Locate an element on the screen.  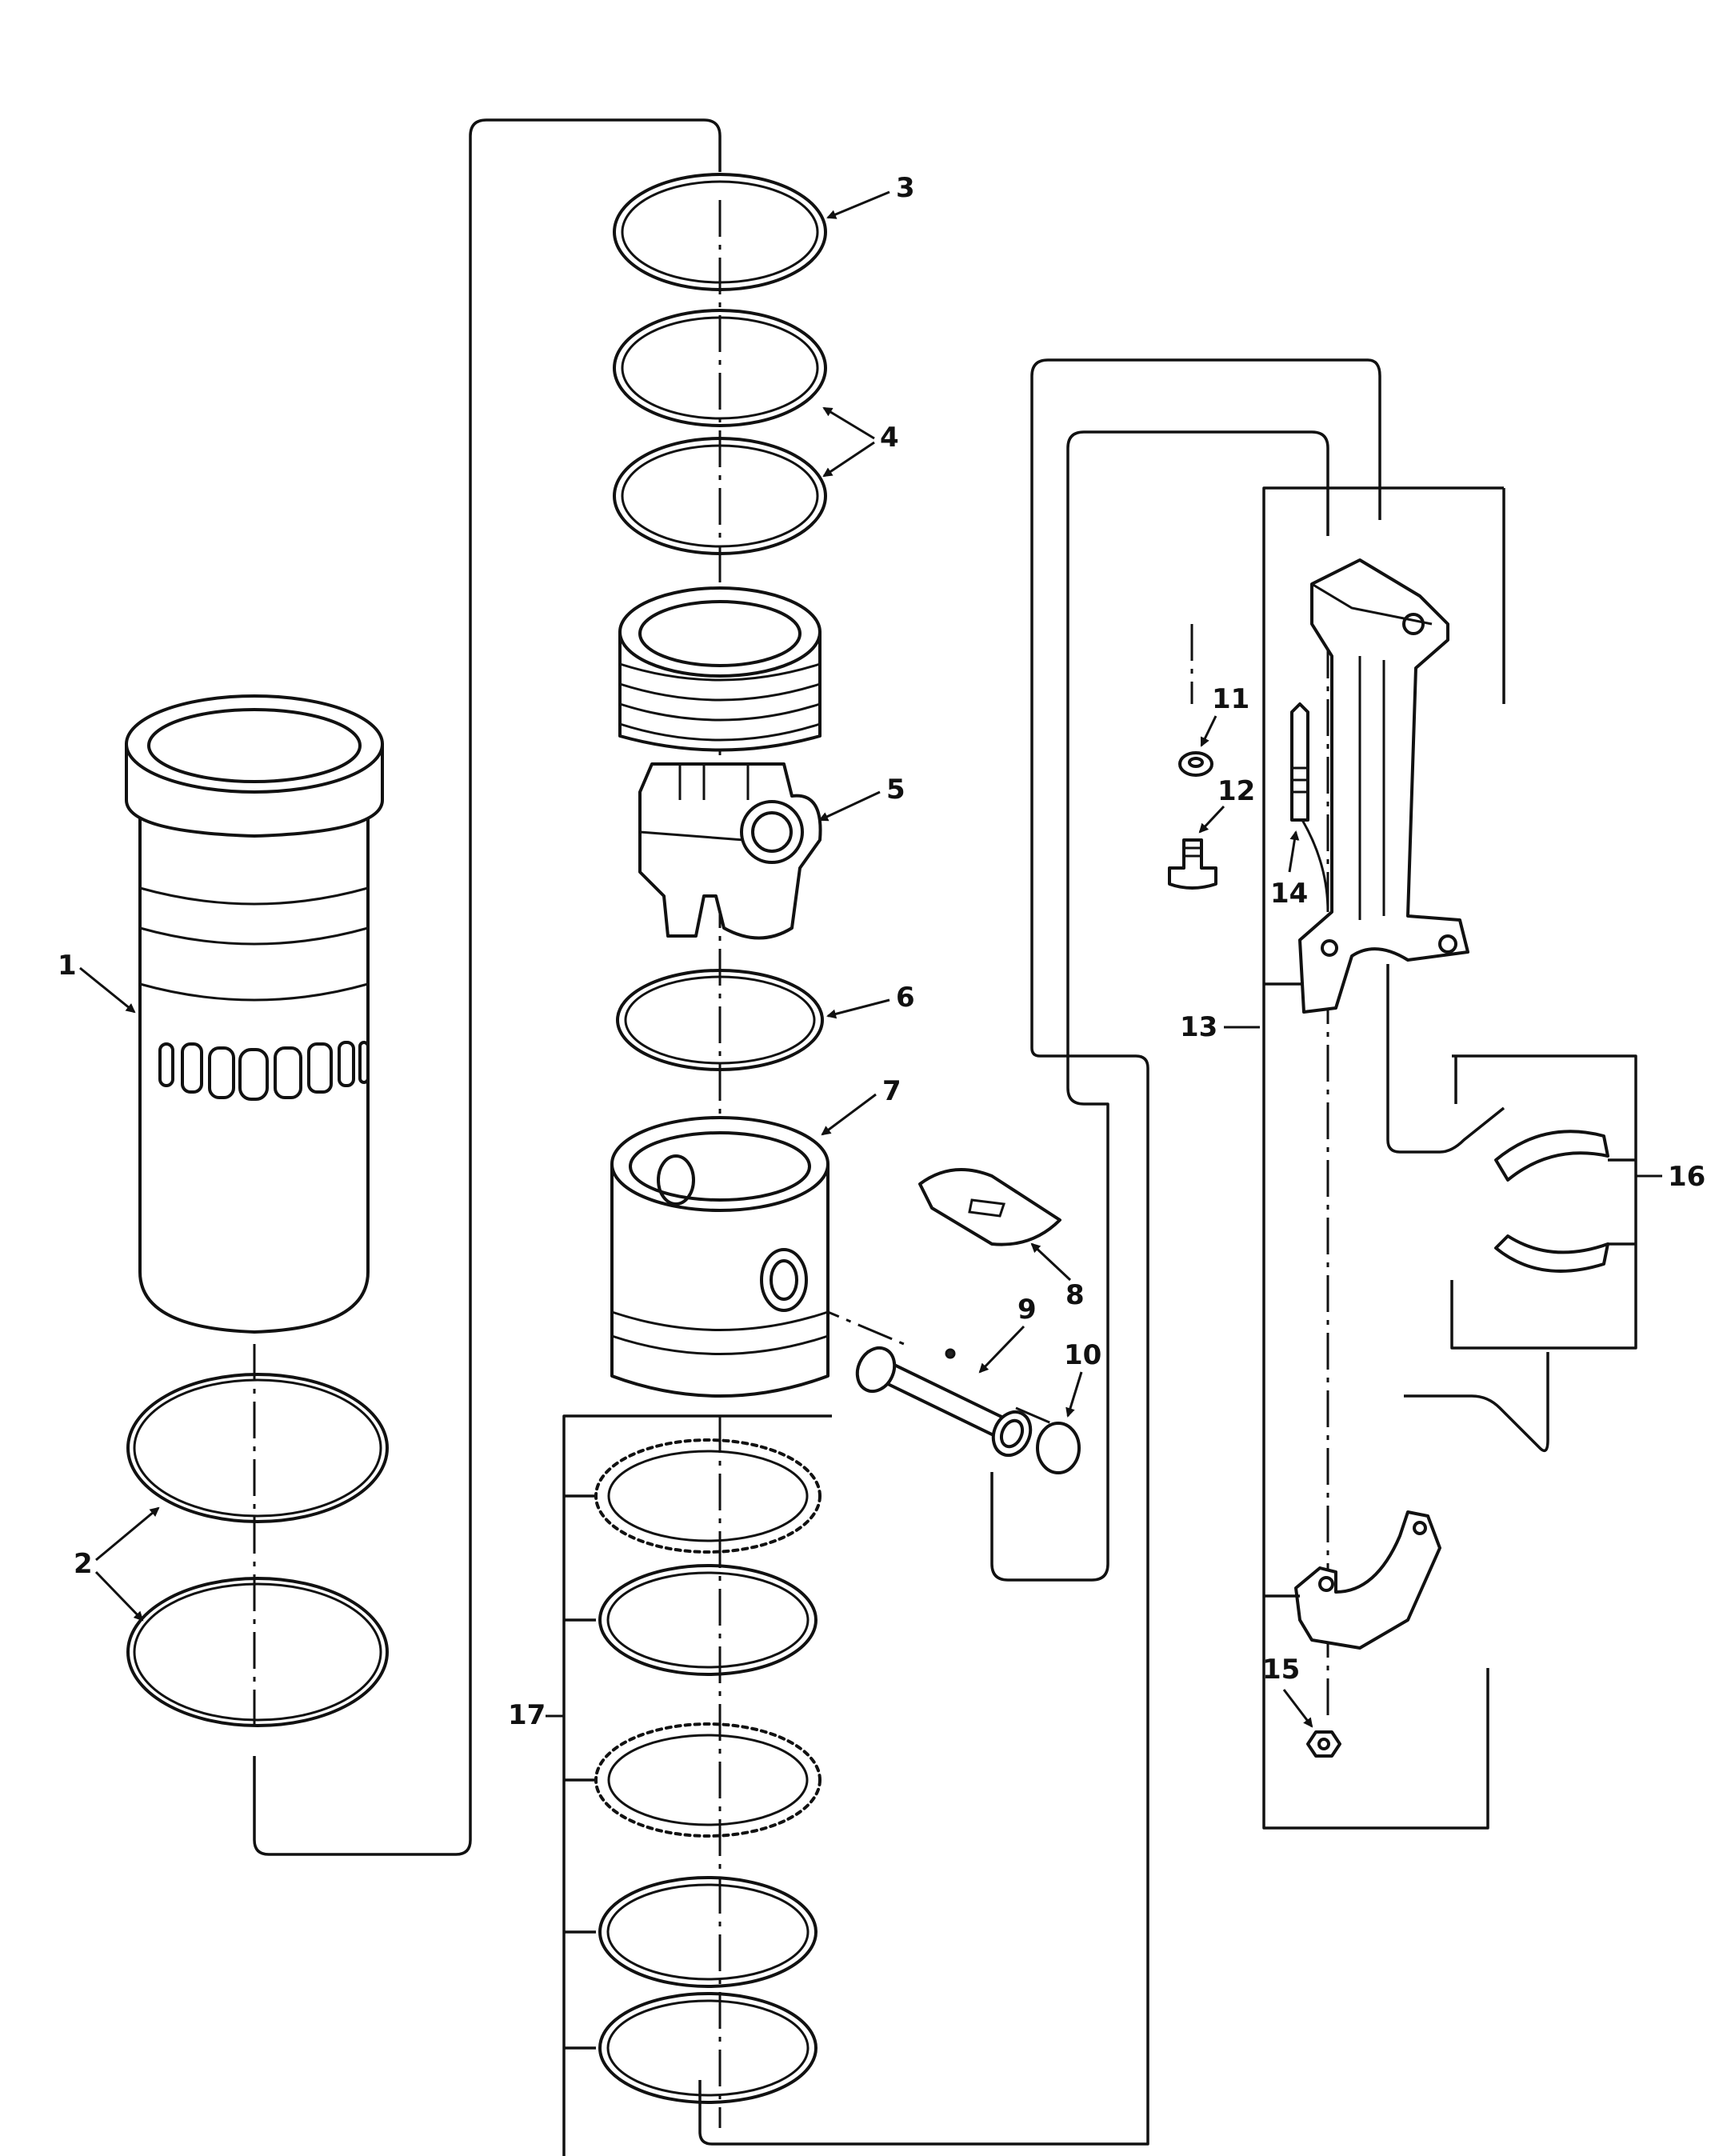
callout-10: 10 is located at coordinates (1082, 1378).